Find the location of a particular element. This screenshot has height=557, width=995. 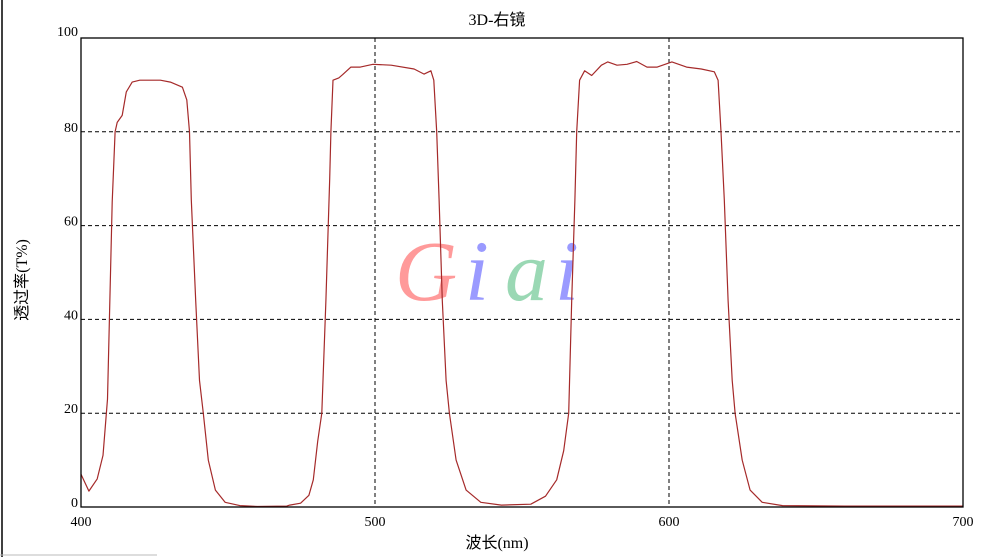

y-tick-label: 0 is located at coordinates (74, 503).